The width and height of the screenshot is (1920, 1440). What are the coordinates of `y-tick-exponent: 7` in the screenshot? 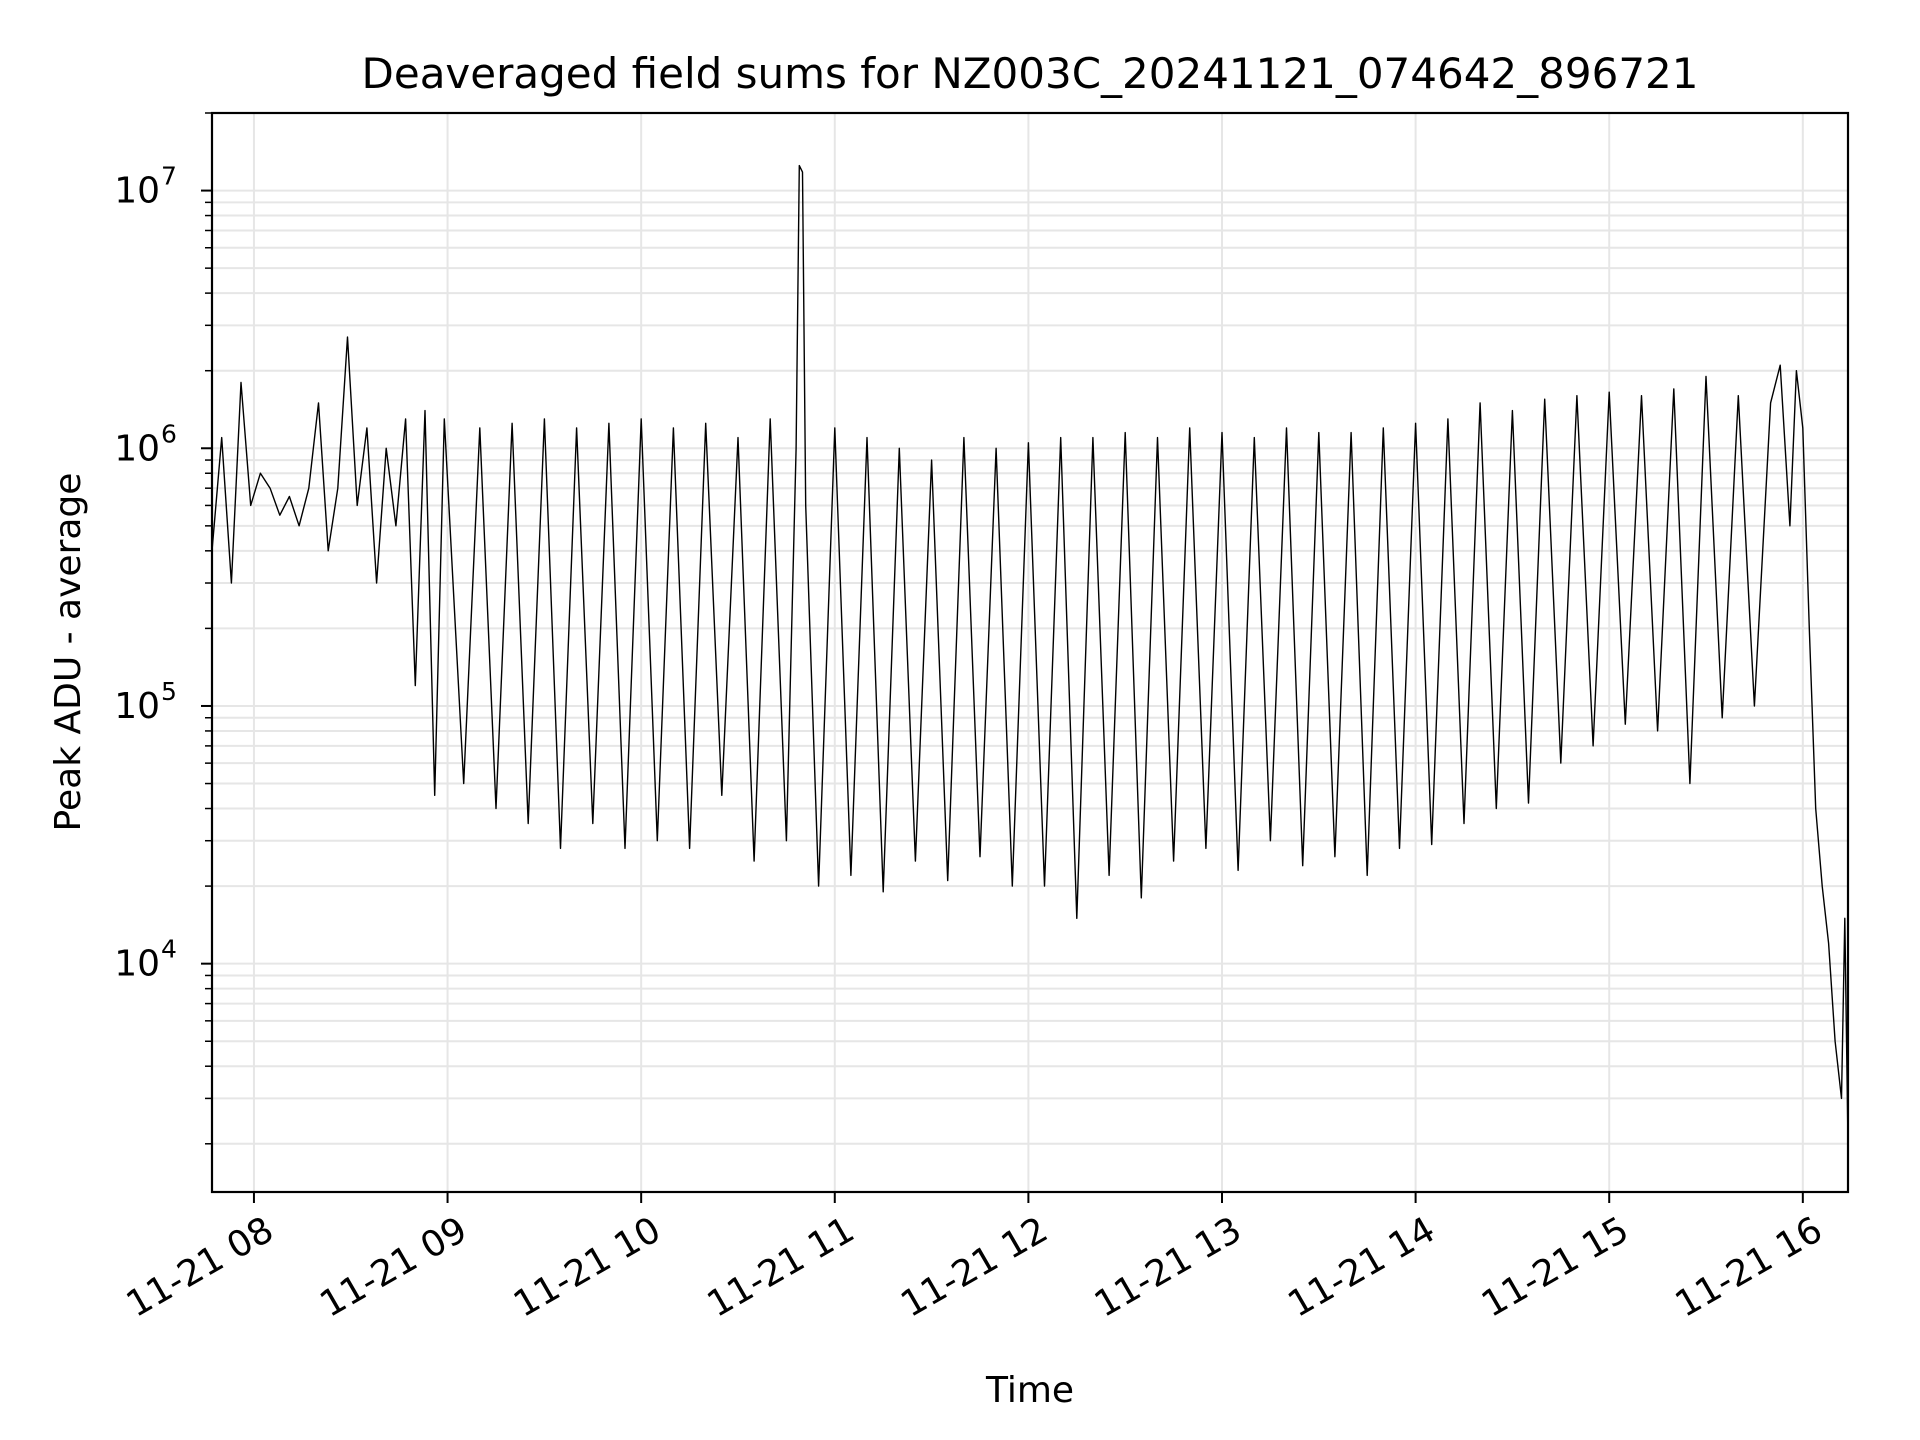 It's located at (169, 176).